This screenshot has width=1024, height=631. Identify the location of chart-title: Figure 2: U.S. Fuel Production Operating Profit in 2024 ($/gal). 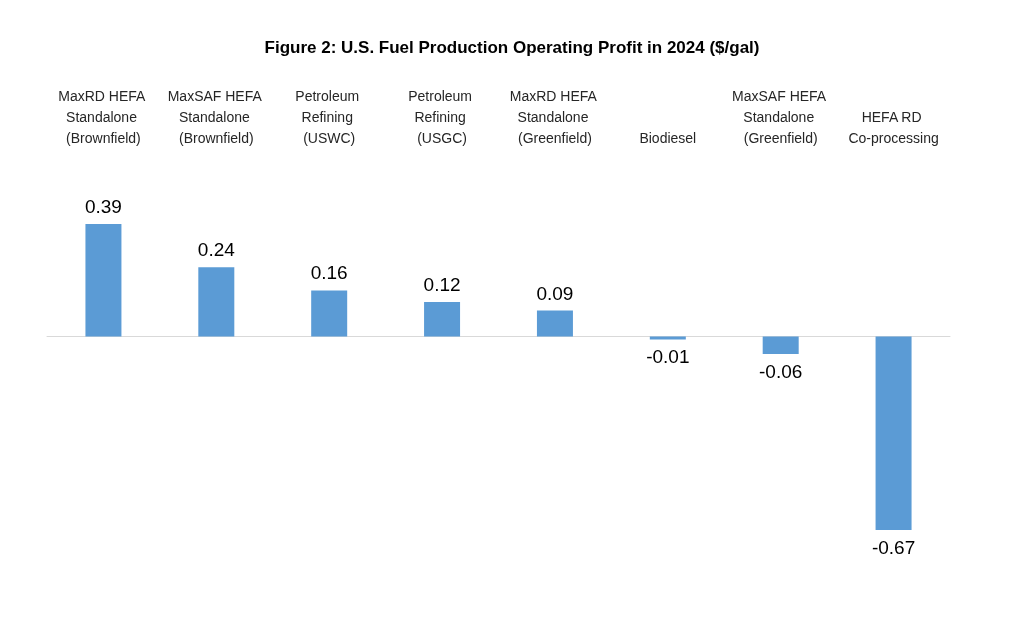
(512, 47).